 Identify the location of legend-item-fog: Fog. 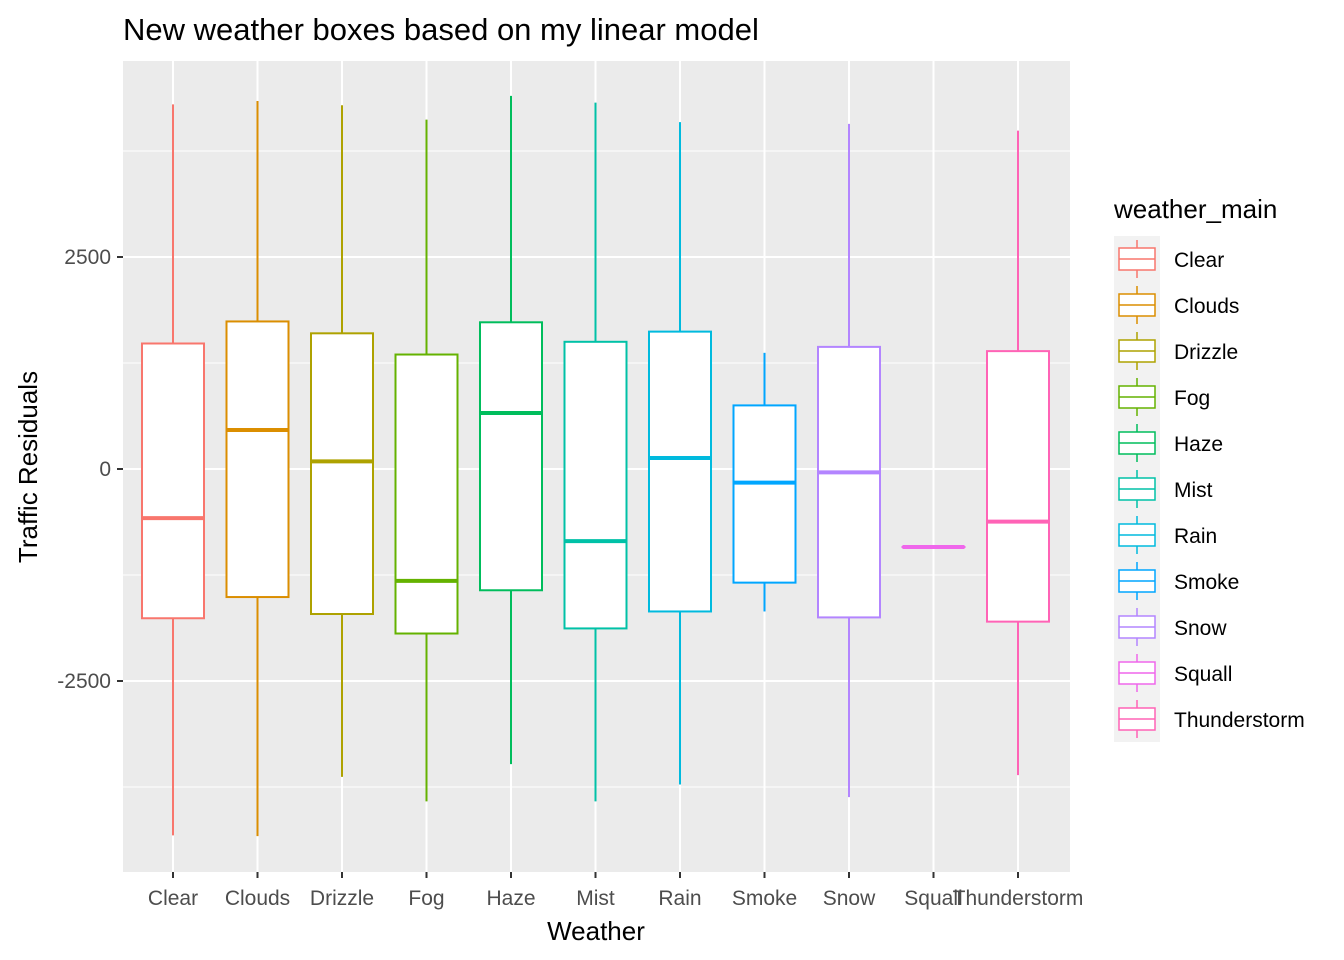
(1164, 397).